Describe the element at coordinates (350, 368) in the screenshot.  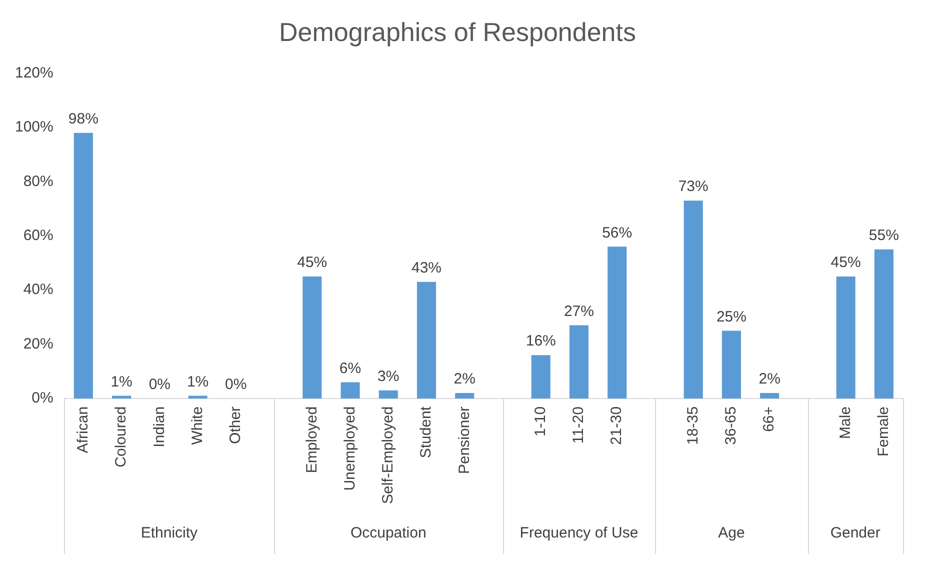
I see `data-label: 6%` at that location.